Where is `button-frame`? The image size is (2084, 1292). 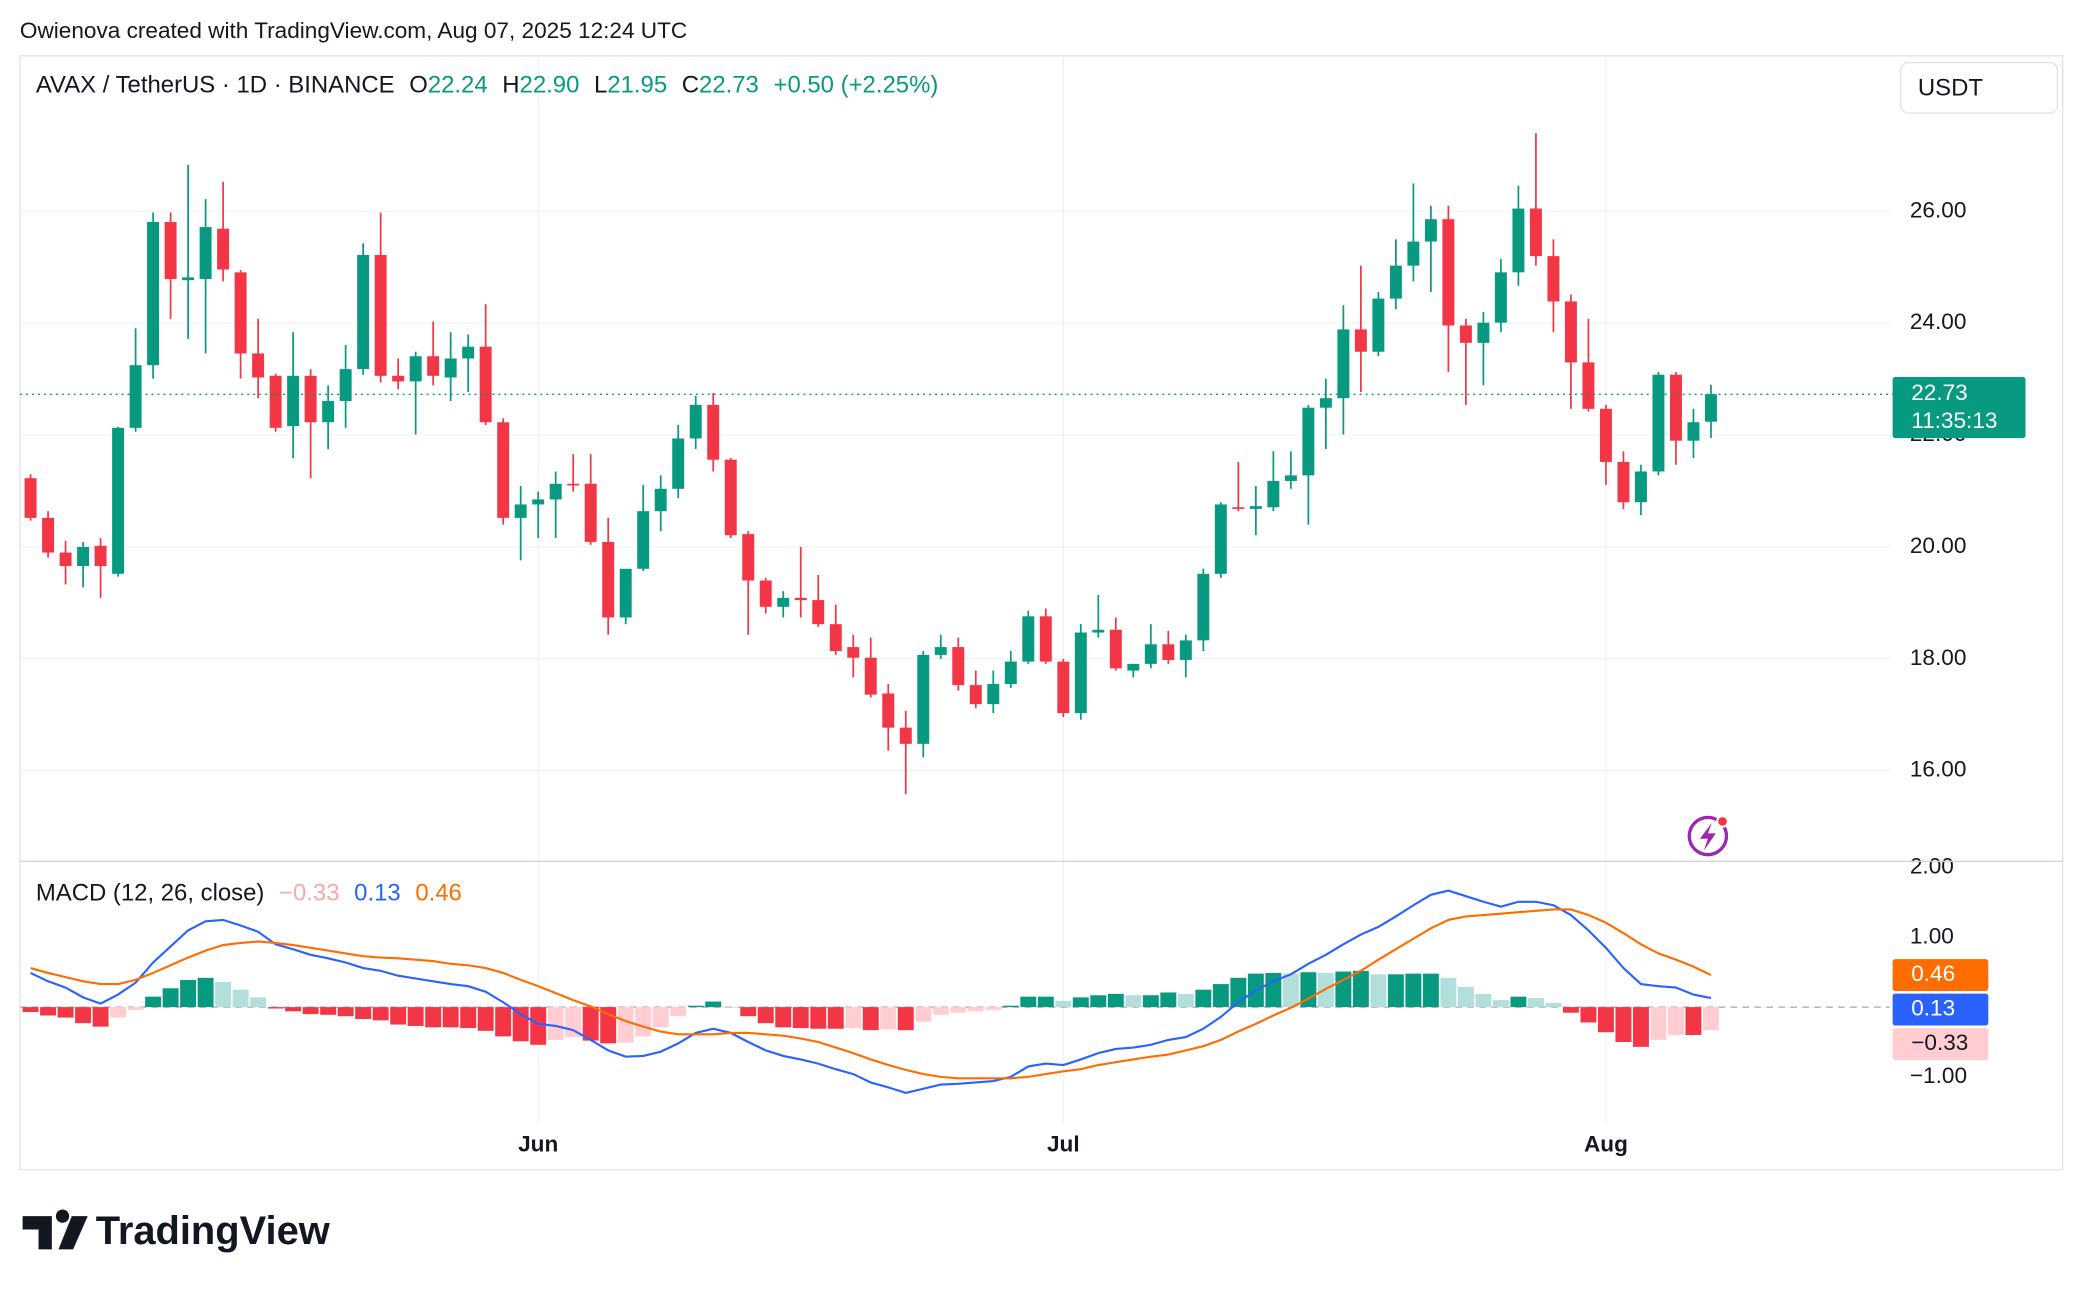
button-frame is located at coordinates (1979, 87).